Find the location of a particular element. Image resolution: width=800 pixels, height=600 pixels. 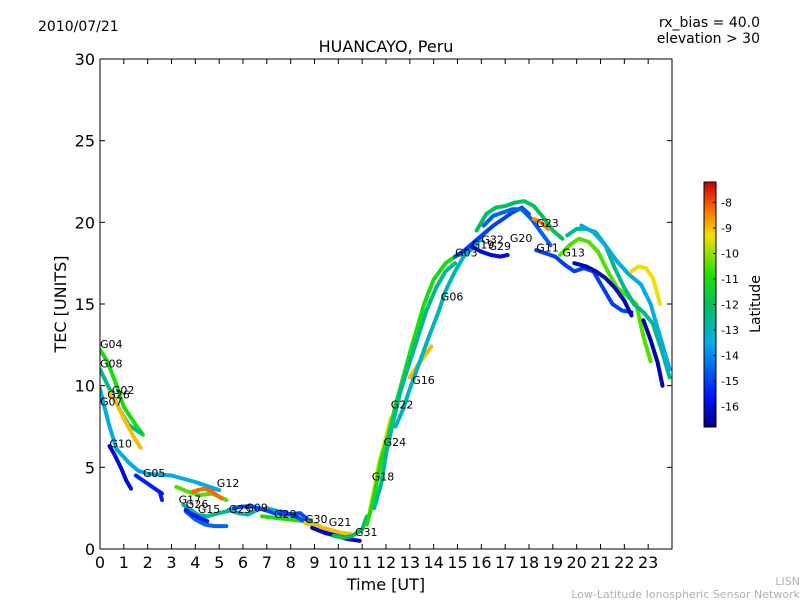

x-tick-label: 10 is located at coordinates (338, 562).